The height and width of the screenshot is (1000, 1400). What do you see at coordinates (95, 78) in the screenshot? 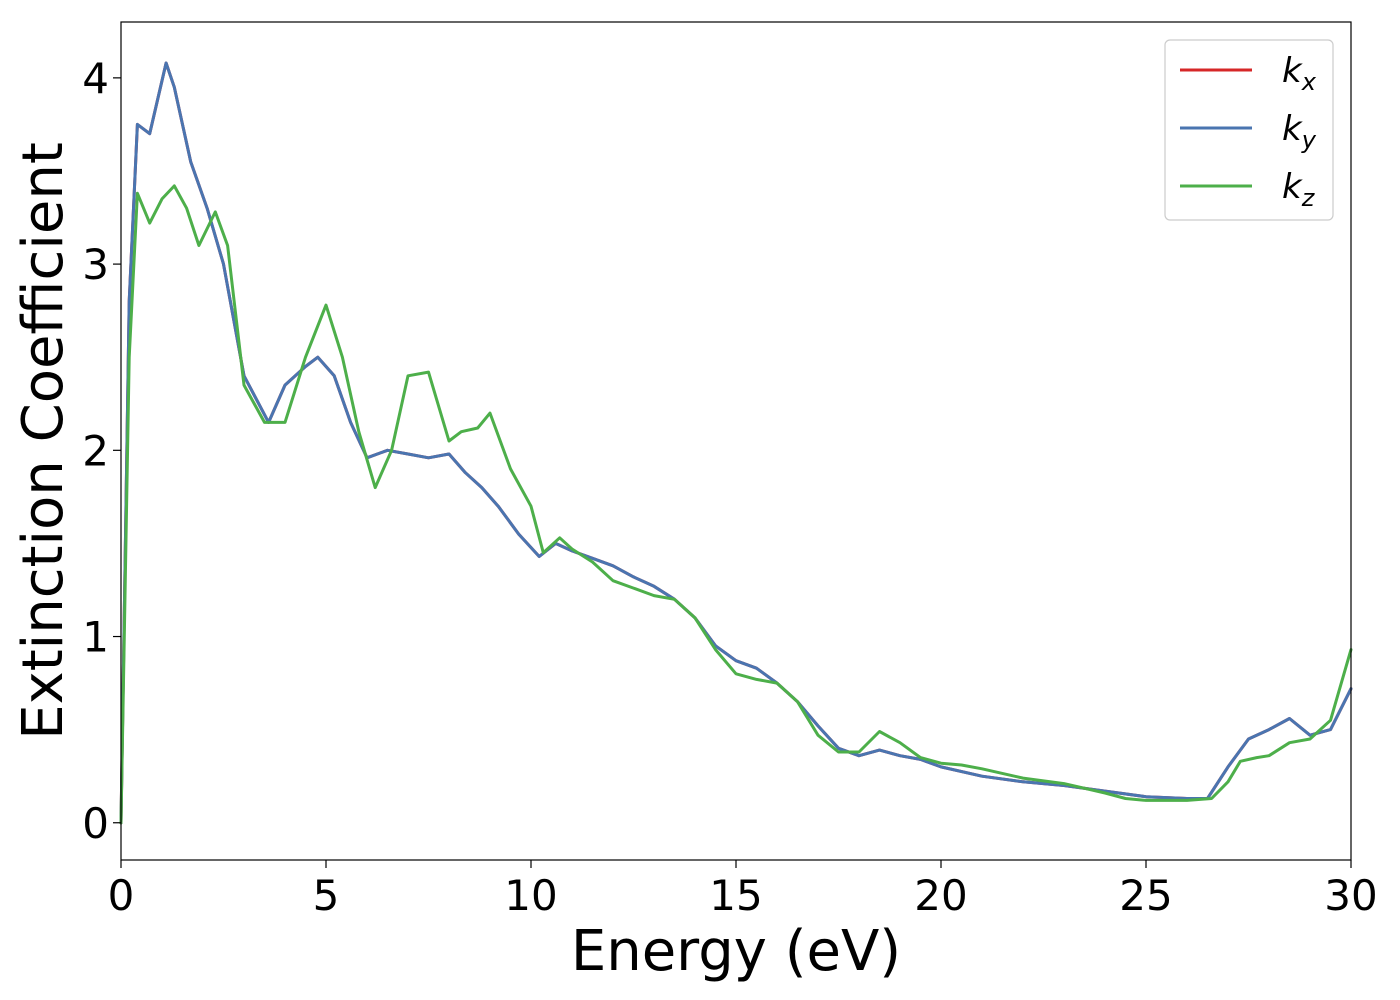
I see `y-tick-label: 4` at bounding box center [95, 78].